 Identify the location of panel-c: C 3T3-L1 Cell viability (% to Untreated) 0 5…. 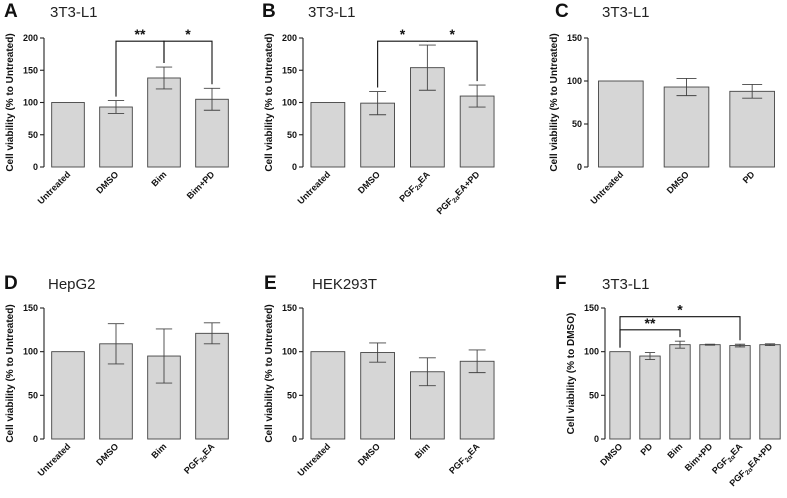
(662, 103).